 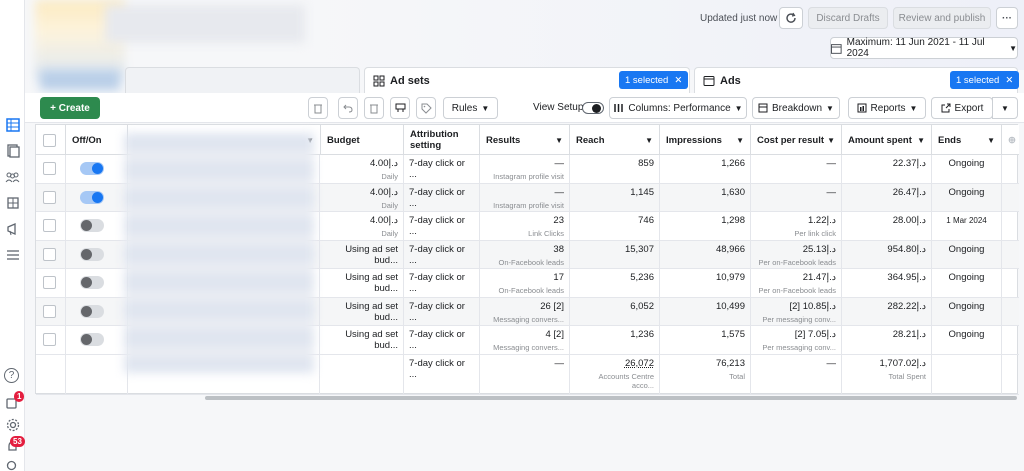 What do you see at coordinates (12, 228) in the screenshot?
I see `megaphone-icon` at bounding box center [12, 228].